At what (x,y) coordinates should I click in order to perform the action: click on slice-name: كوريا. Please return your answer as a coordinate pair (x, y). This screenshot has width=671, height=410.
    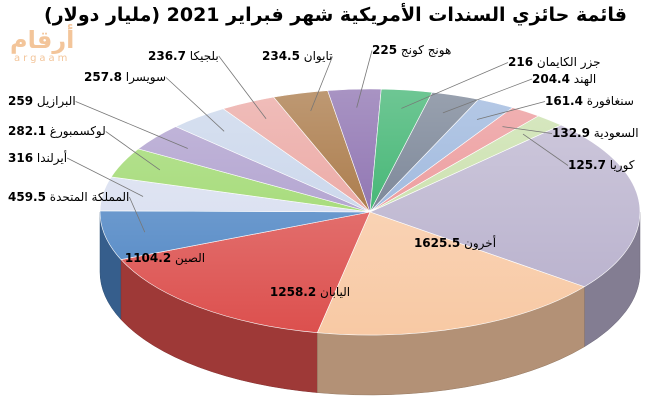
    Looking at the image, I should click on (620, 165).